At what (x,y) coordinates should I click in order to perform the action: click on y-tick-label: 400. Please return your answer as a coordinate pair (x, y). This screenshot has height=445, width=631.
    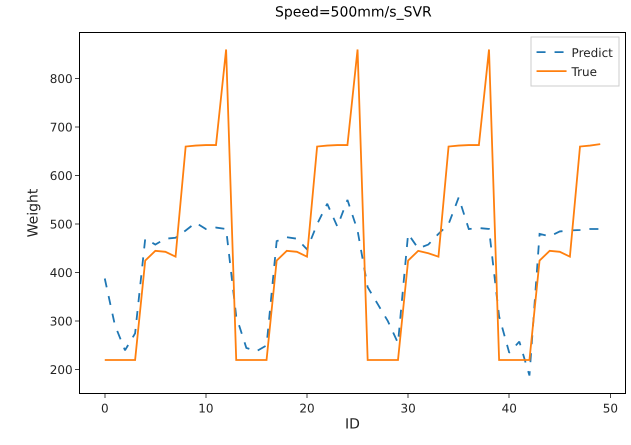
    Looking at the image, I should click on (61, 273).